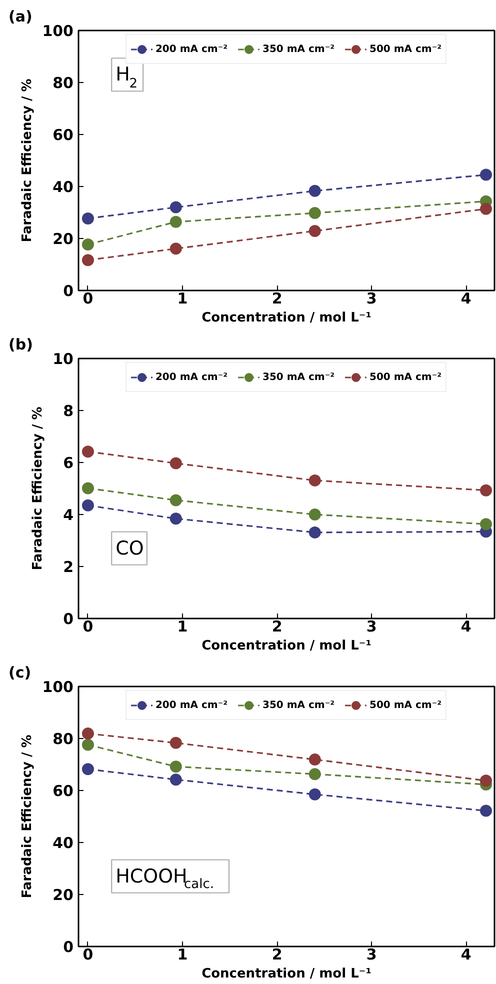 The width and height of the screenshot is (496, 984). What do you see at coordinates (68, 411) in the screenshot?
I see `y-tick-label: 8` at bounding box center [68, 411].